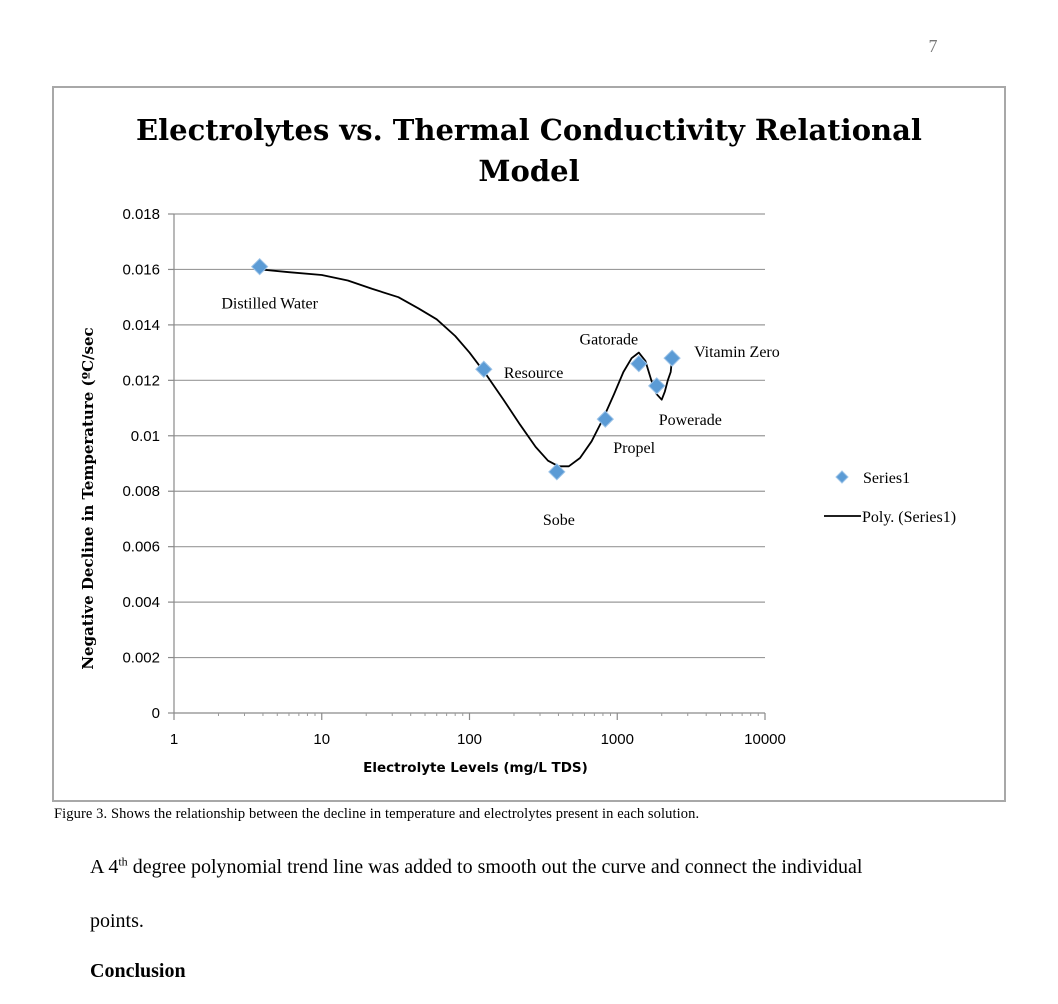  I want to click on data-label: Sobe, so click(559, 520).